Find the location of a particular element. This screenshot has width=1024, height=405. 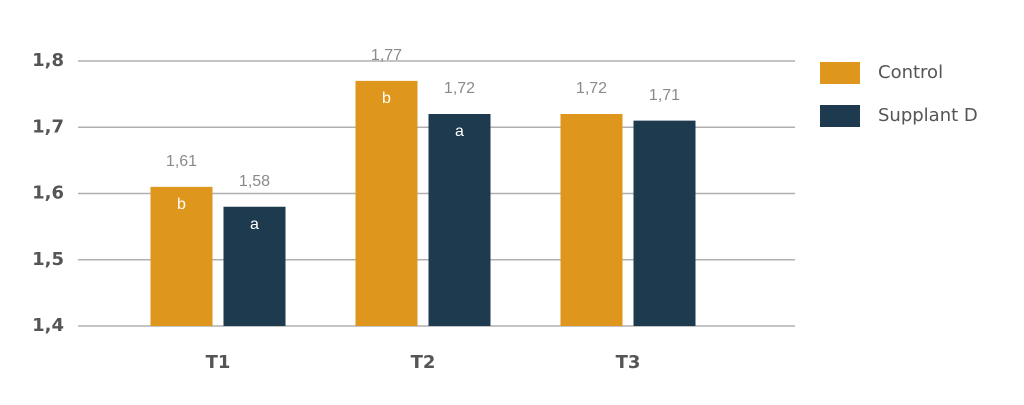

y-tick-label: 1,8 is located at coordinates (48, 60).